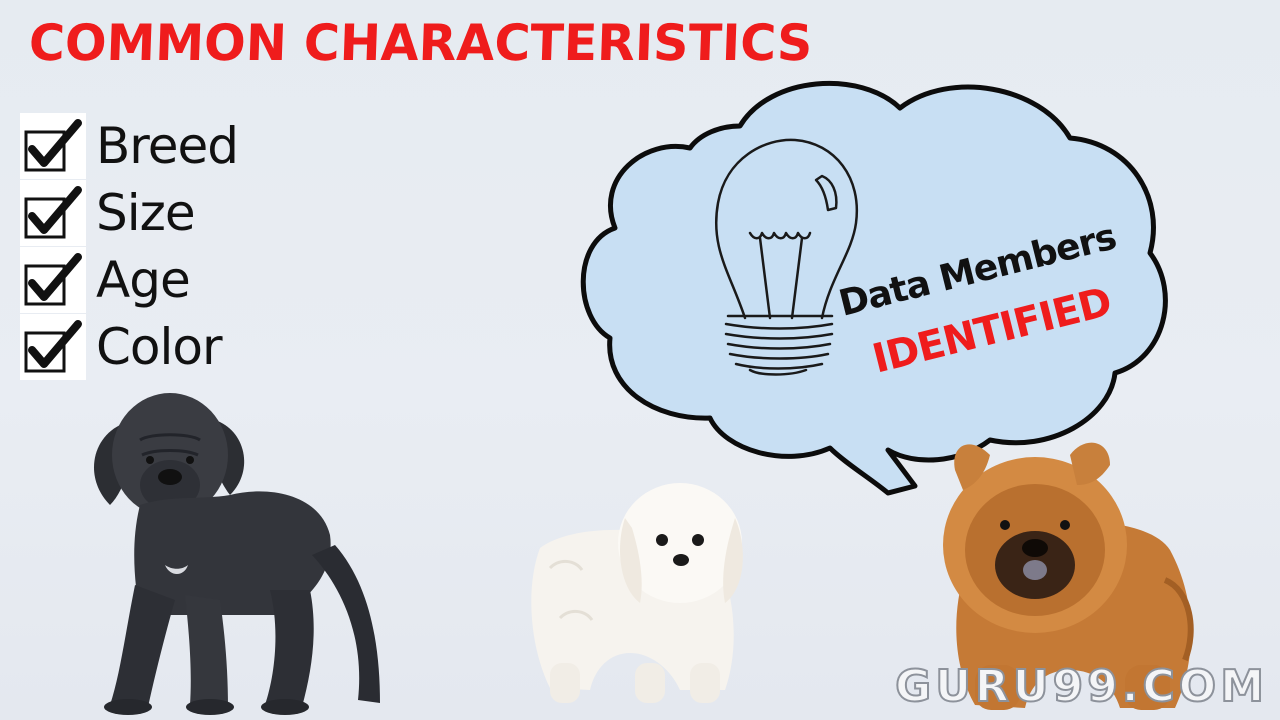 The width and height of the screenshot is (1280, 720). I want to click on checklist-item-age: Age, so click(129, 279).